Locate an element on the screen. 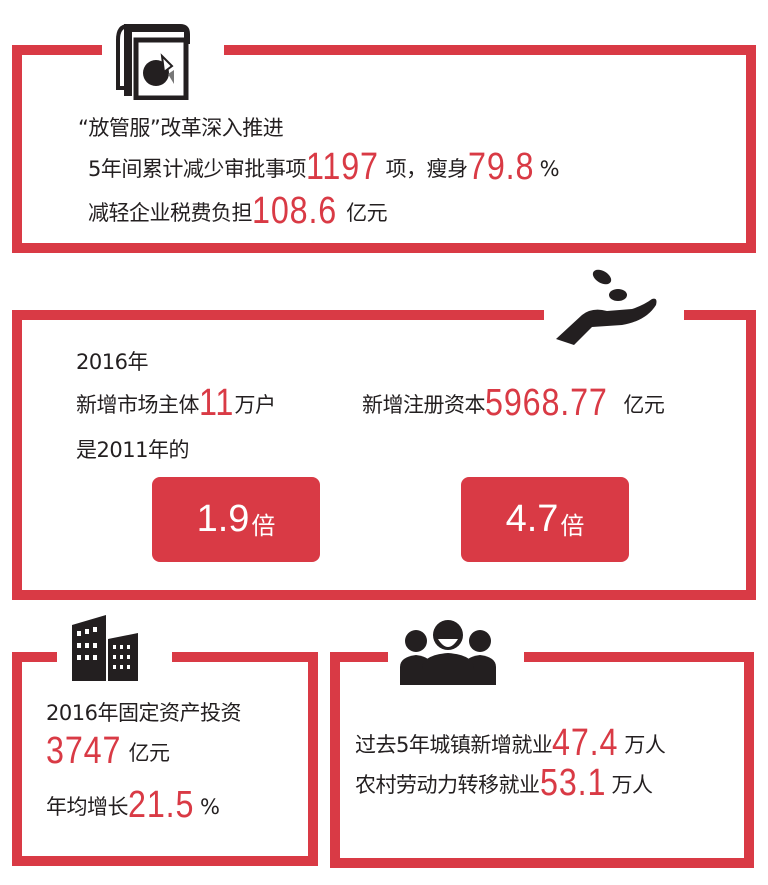 The image size is (768, 885). urban-employment: 过去5年城镇新增就业47.4 万人 is located at coordinates (510, 743).